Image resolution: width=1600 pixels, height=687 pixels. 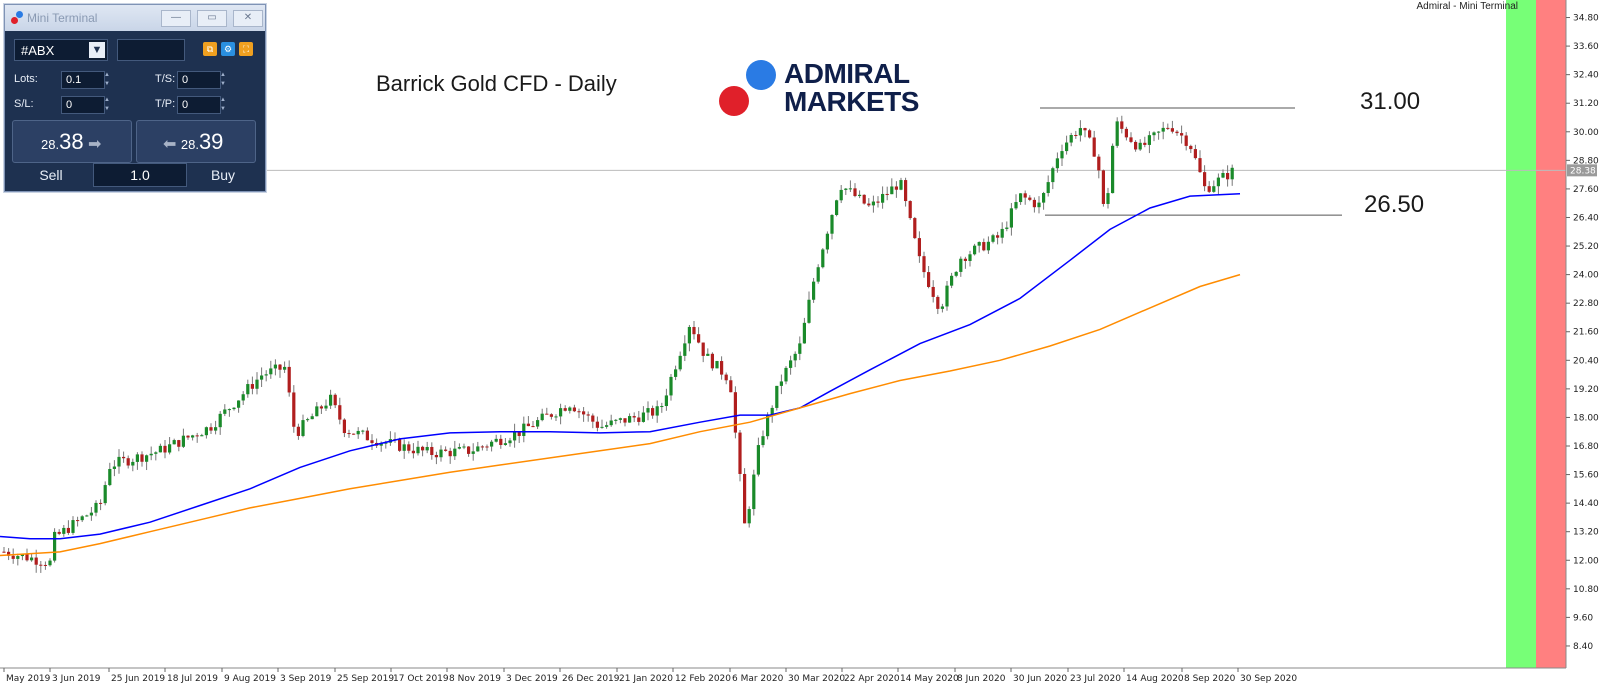 What do you see at coordinates (1394, 204) in the screenshot?
I see `support-level-label: 26.50` at bounding box center [1394, 204].